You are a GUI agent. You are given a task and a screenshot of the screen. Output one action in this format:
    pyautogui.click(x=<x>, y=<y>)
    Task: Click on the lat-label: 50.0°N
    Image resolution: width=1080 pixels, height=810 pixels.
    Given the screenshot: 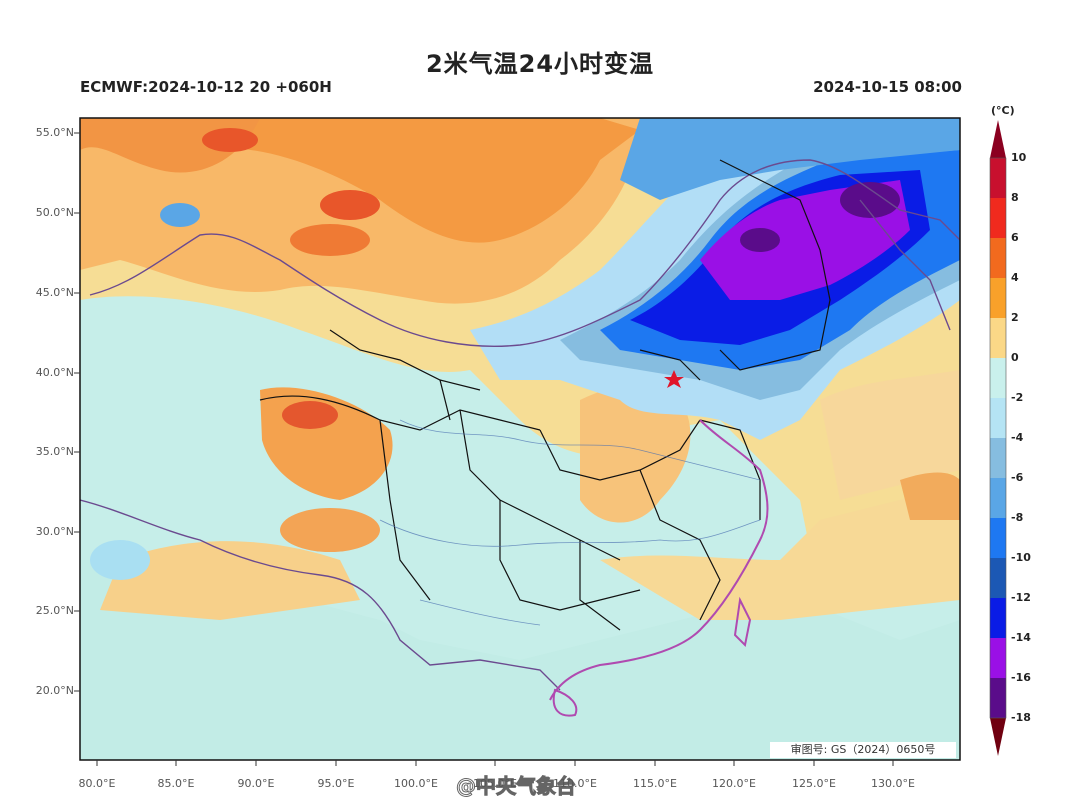 What is the action you would take?
    pyautogui.click(x=54, y=212)
    